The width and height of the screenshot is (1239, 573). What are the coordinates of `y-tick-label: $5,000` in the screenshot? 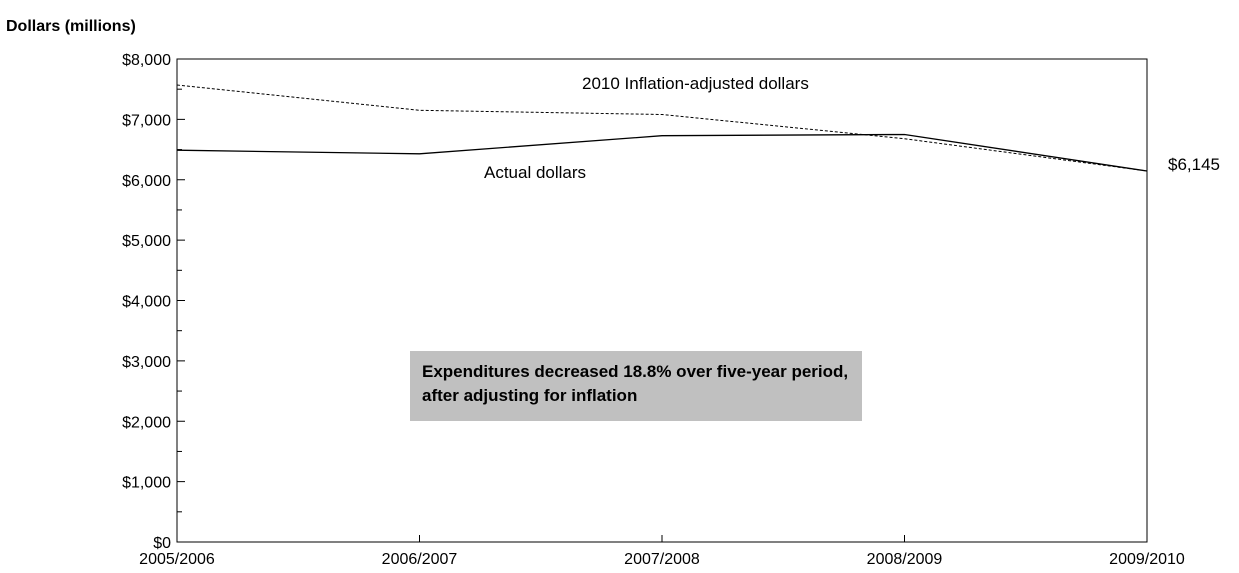 It's located at (146, 241).